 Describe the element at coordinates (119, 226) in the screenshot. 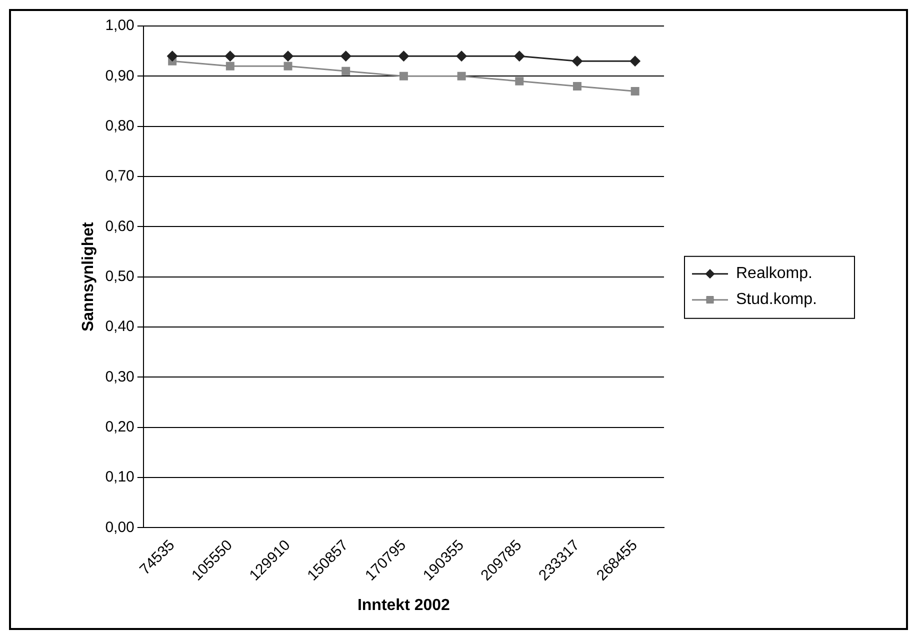

I see `y-tick-label: 0,60` at that location.